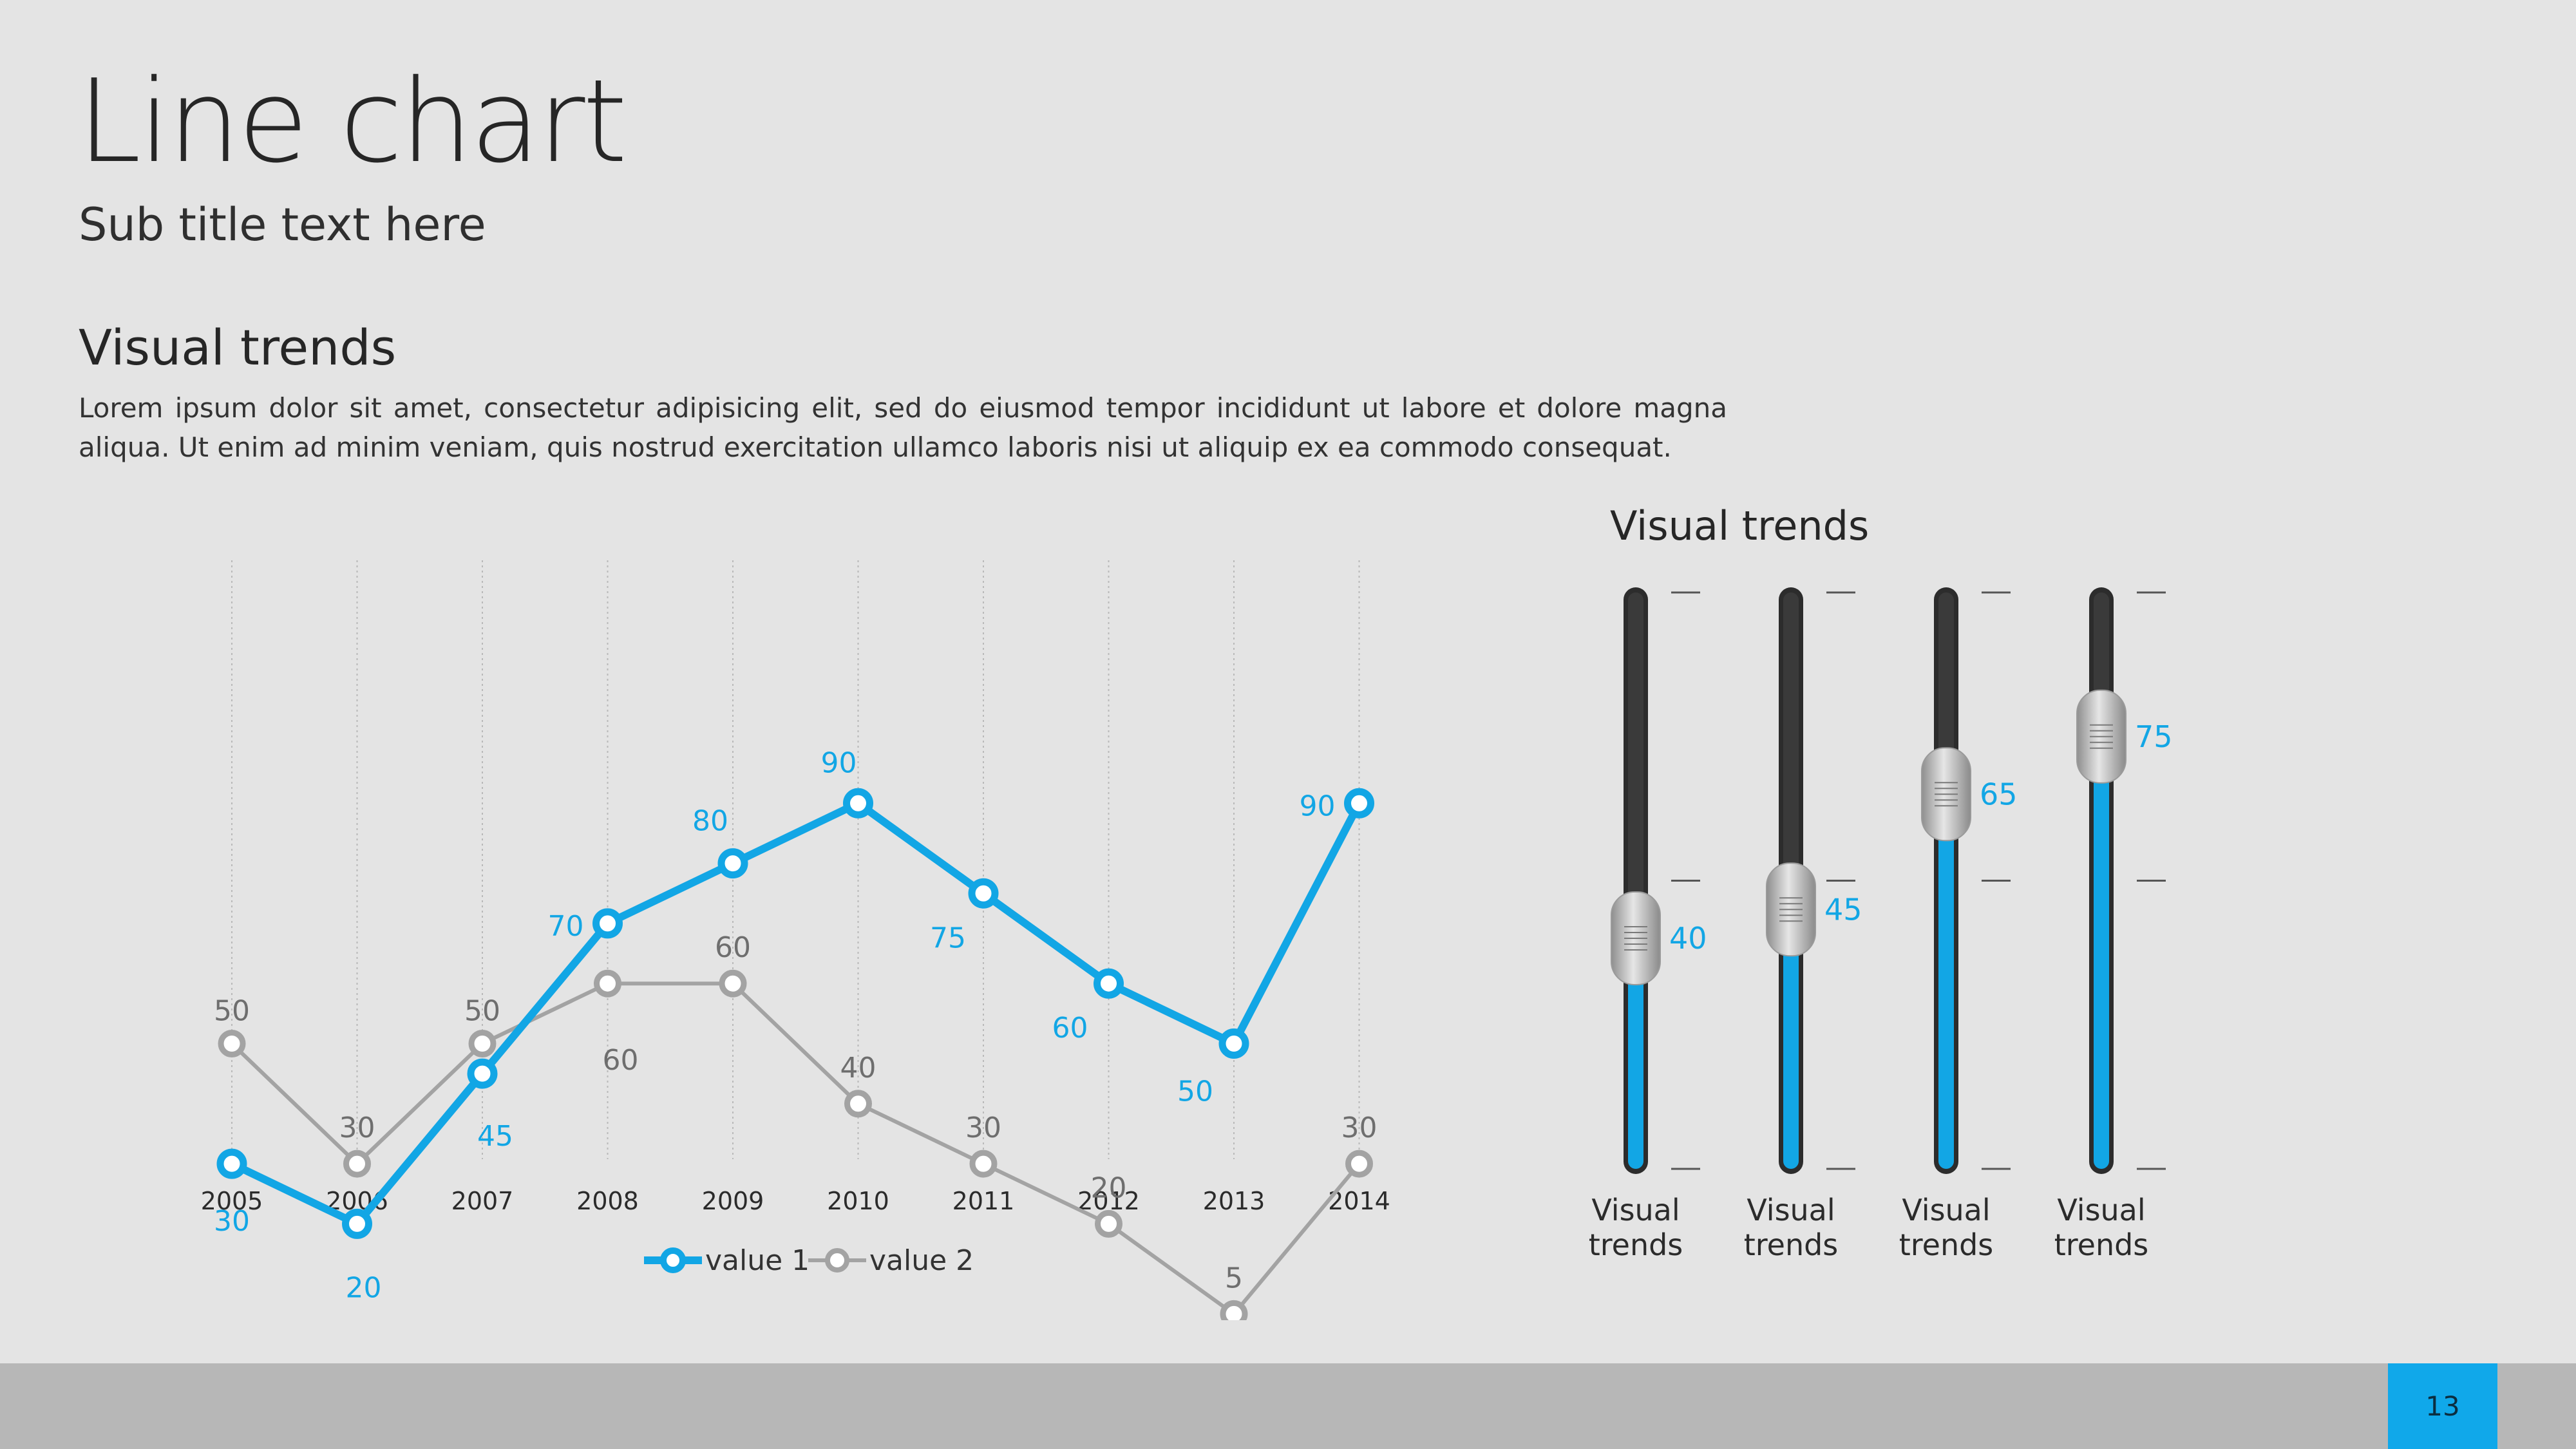 This screenshot has width=2576, height=1449. Describe the element at coordinates (1109, 1188) in the screenshot. I see `data-label-value-2: 20` at that location.